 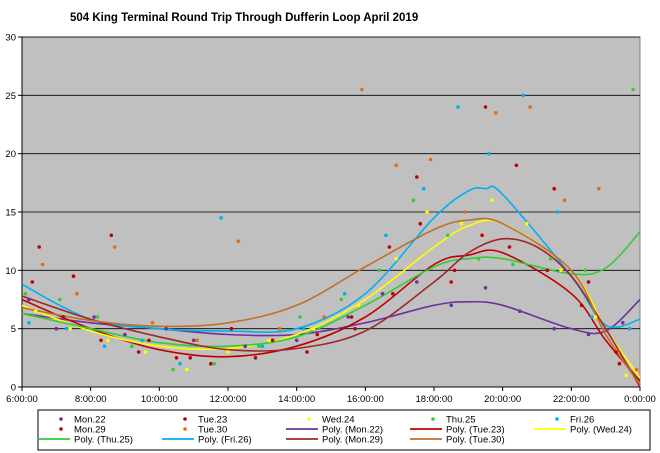 What do you see at coordinates (10, 271) in the screenshot?
I see `y-tick-label: 10` at bounding box center [10, 271].